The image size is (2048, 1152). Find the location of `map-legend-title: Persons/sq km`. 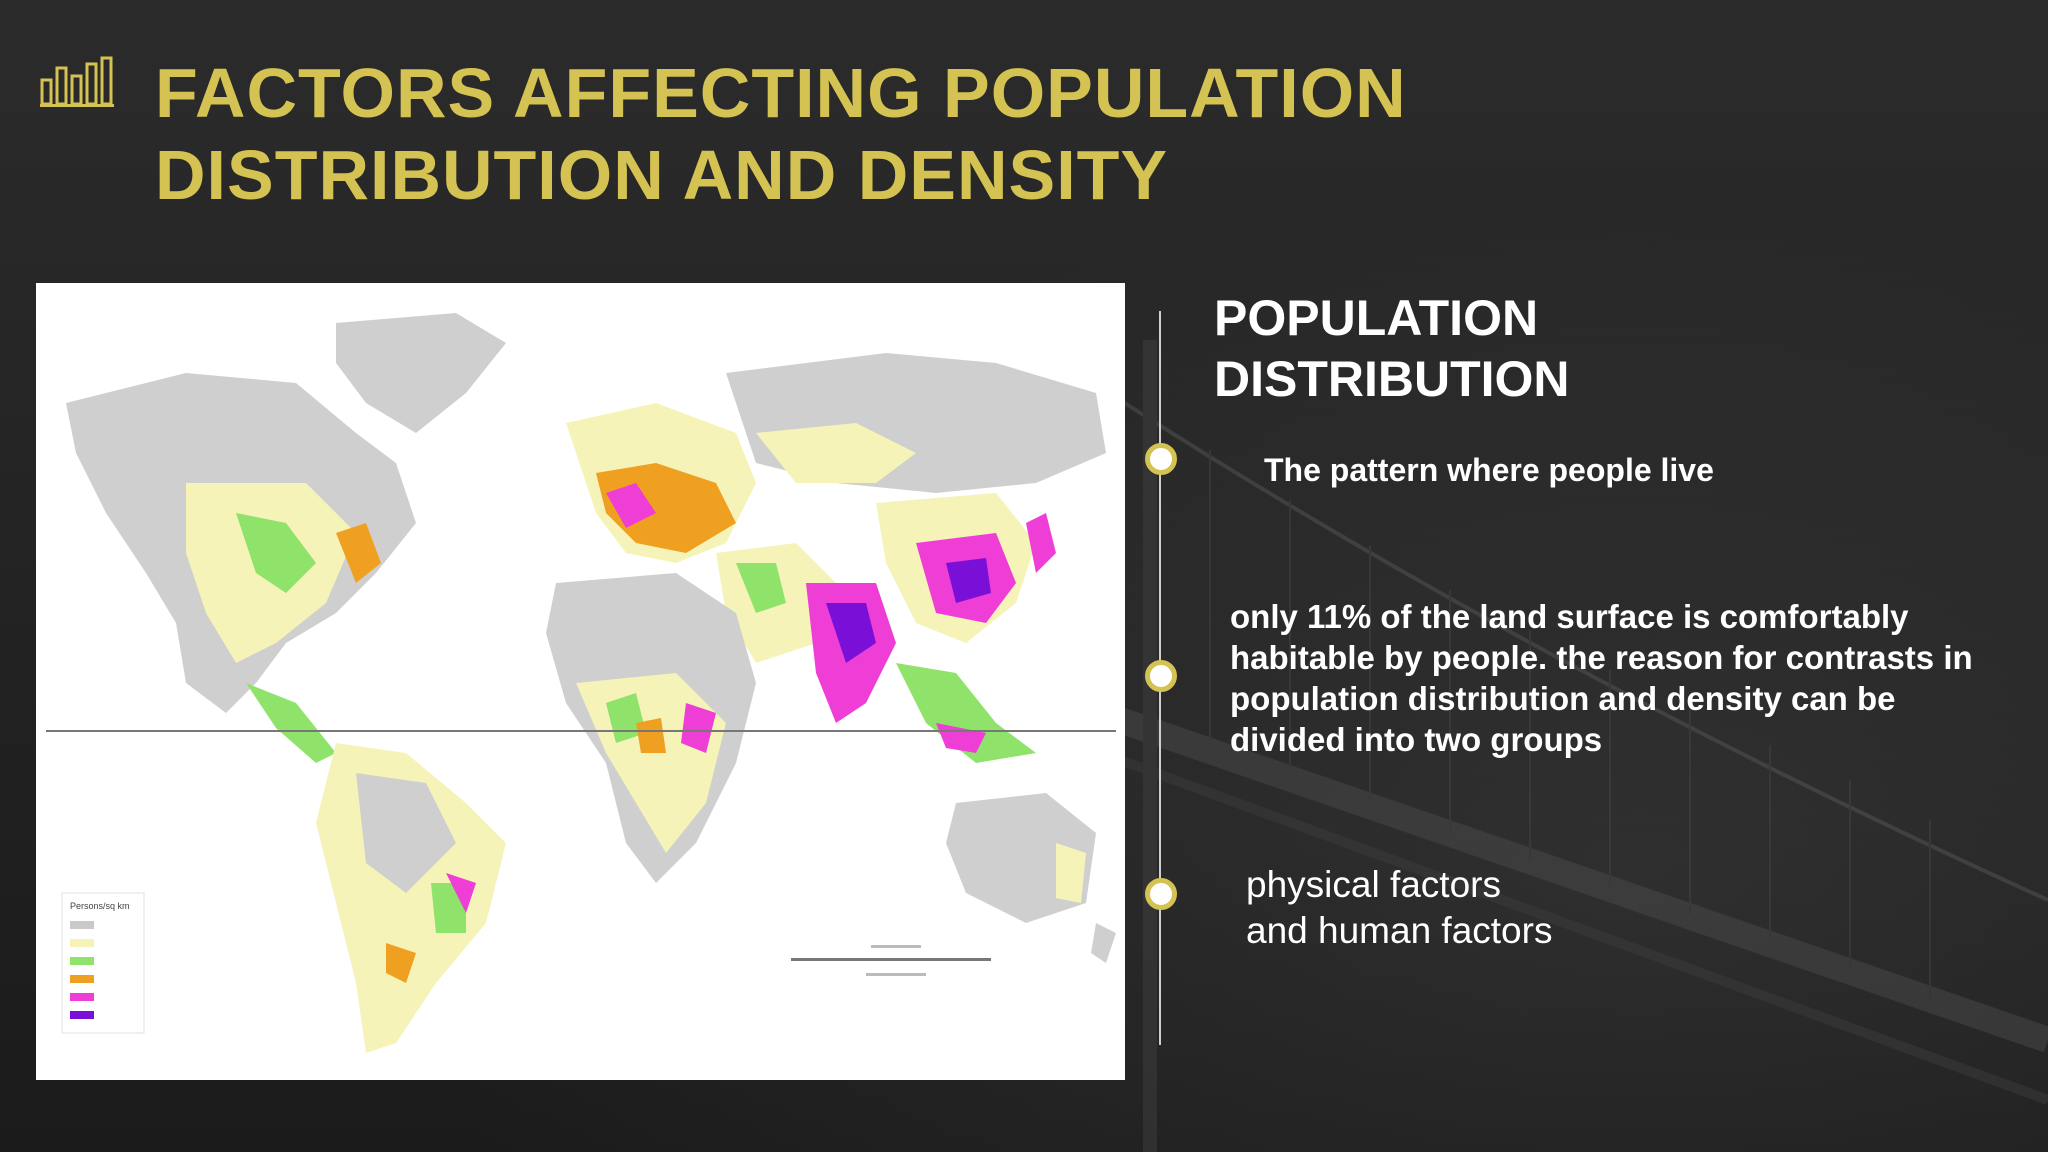

map-legend-title: Persons/sq km is located at coordinates (100, 906).